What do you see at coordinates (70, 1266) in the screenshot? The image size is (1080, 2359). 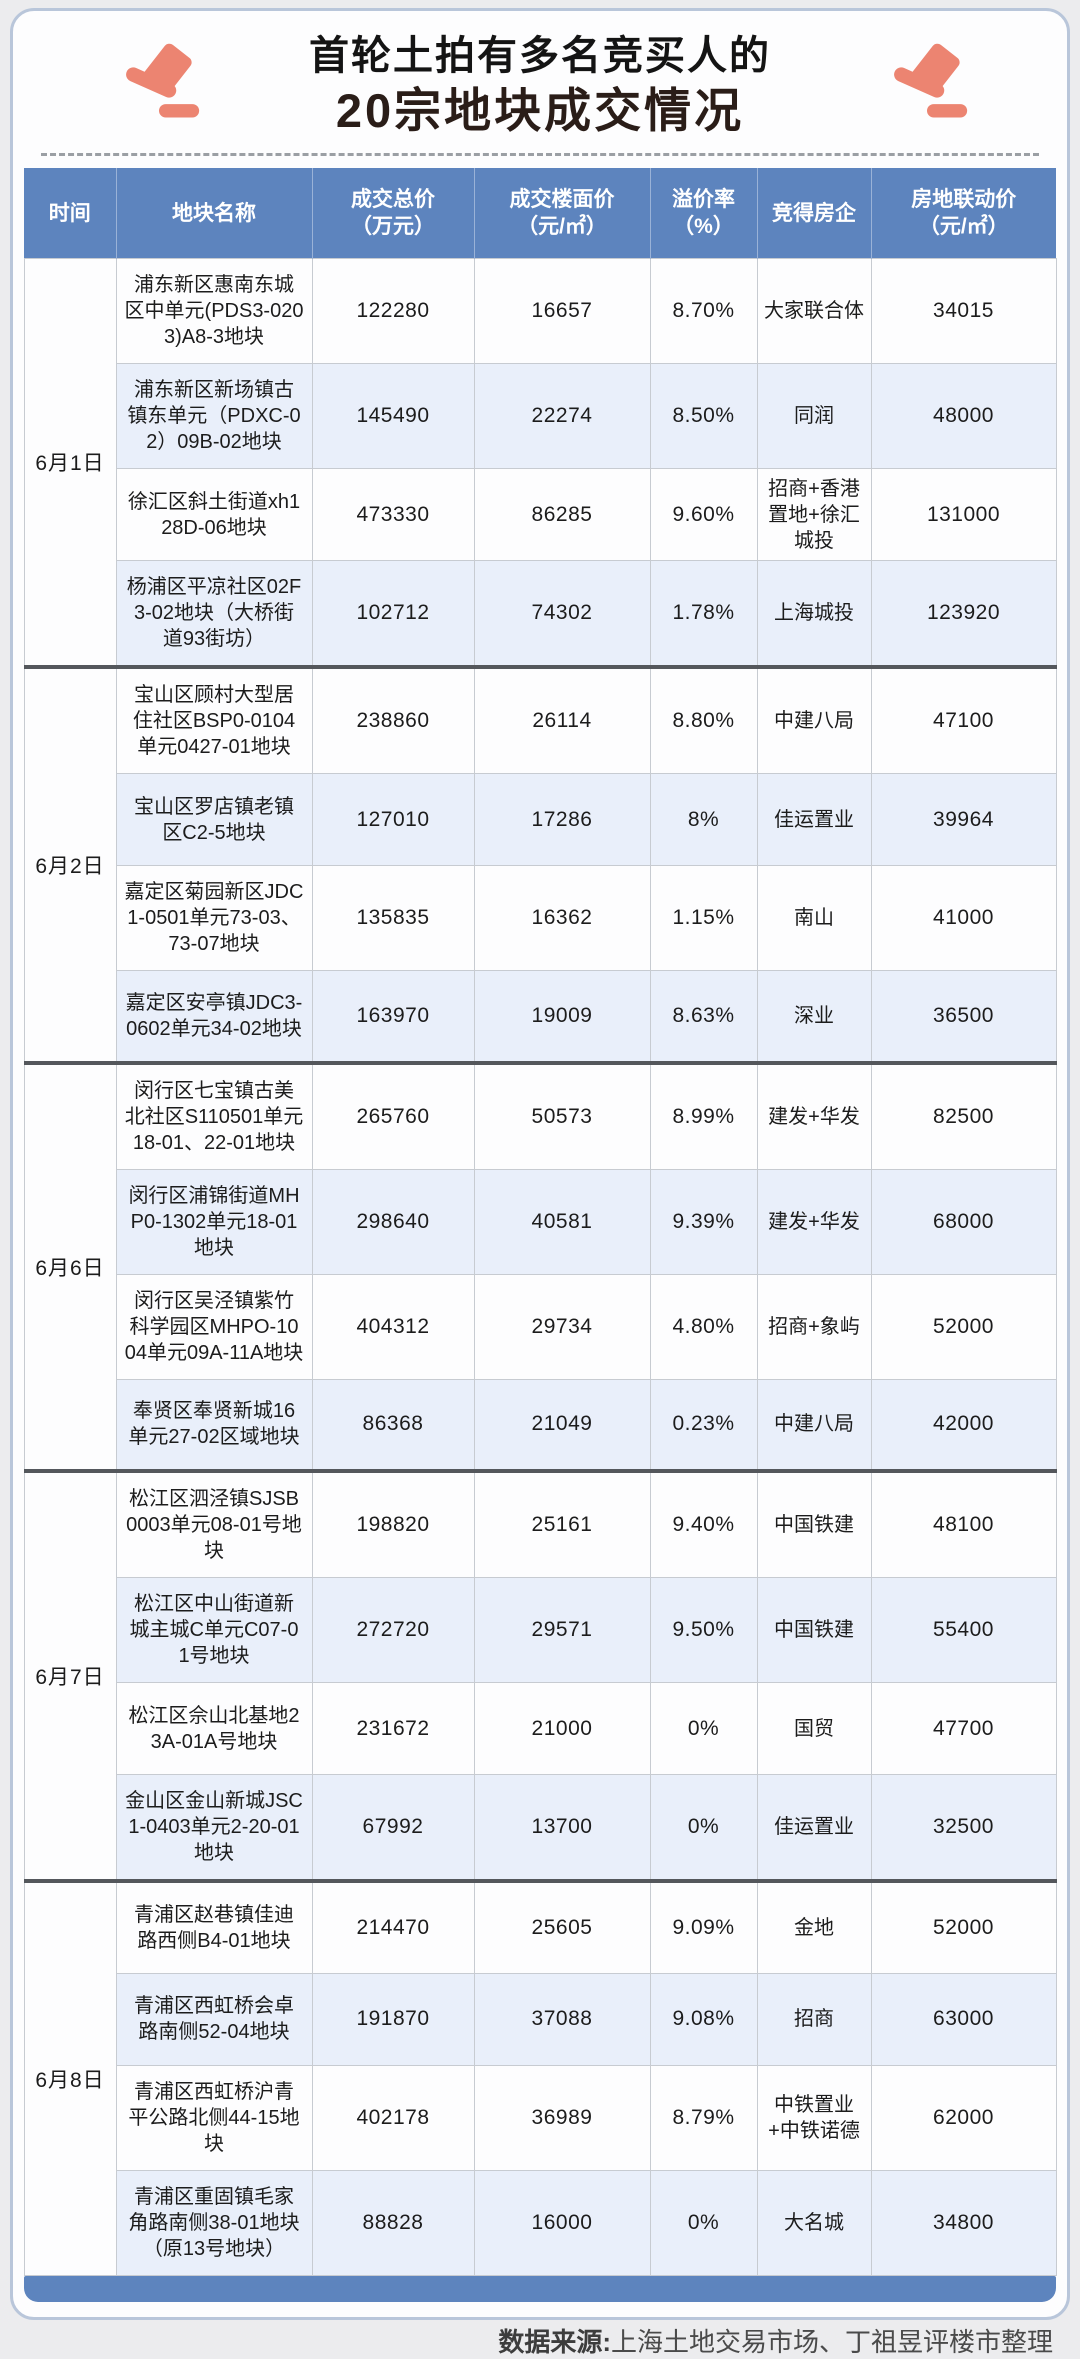 I see `date-cell: 6月6日` at bounding box center [70, 1266].